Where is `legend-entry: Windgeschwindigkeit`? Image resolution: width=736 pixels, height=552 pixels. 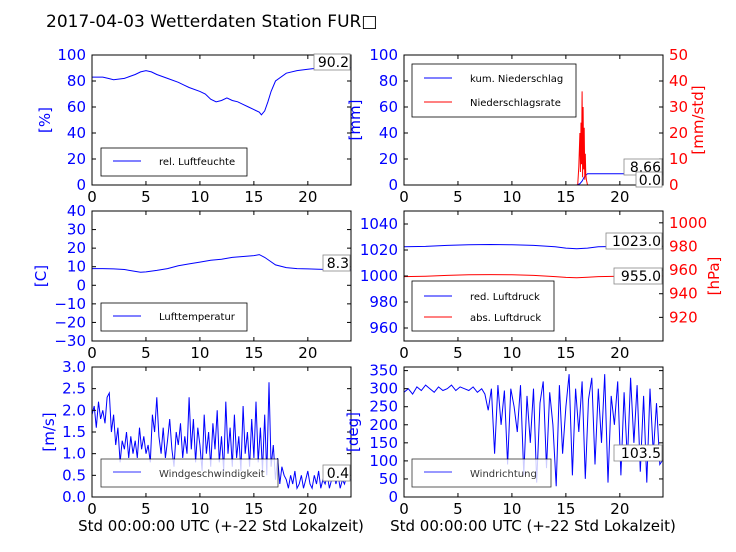
legend-entry: Windgeschwindigkeit is located at coordinates (212, 474).